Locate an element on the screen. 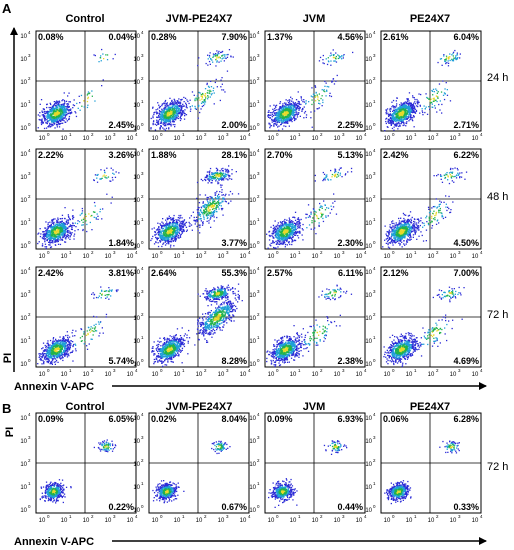  quadrant-upper-right-value: 28.1% is located at coordinates (234, 155).